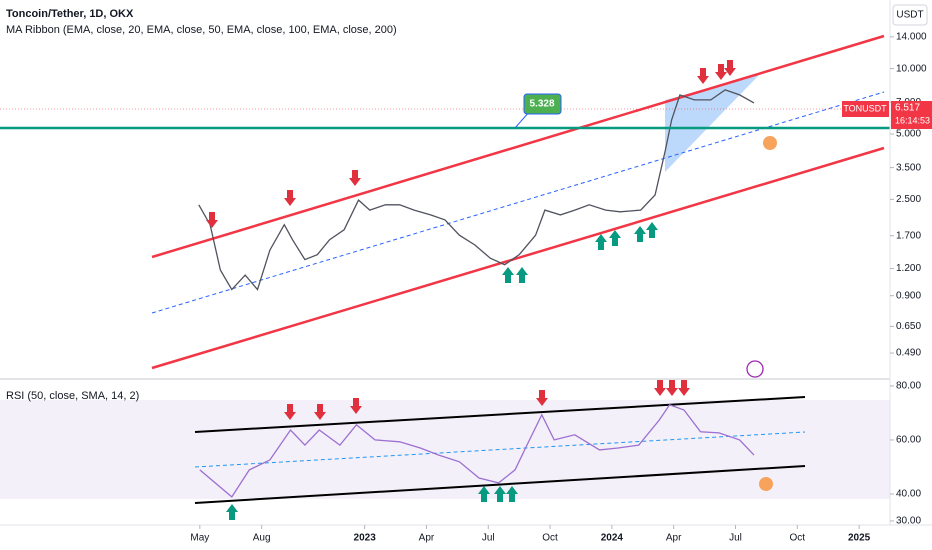 The image size is (932, 550). I want to click on y-tick-label: 2.500, so click(908, 199).